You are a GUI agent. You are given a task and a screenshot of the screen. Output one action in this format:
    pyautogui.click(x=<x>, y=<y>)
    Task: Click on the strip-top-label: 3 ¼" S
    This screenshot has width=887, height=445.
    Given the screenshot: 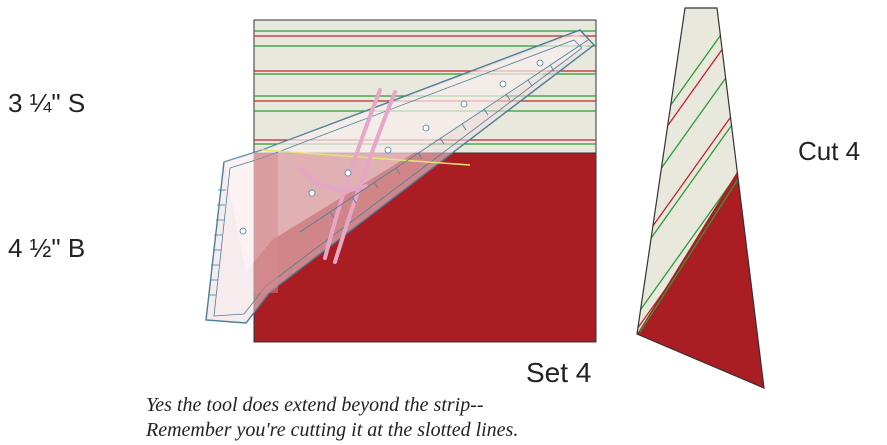 What is the action you would take?
    pyautogui.click(x=47, y=103)
    